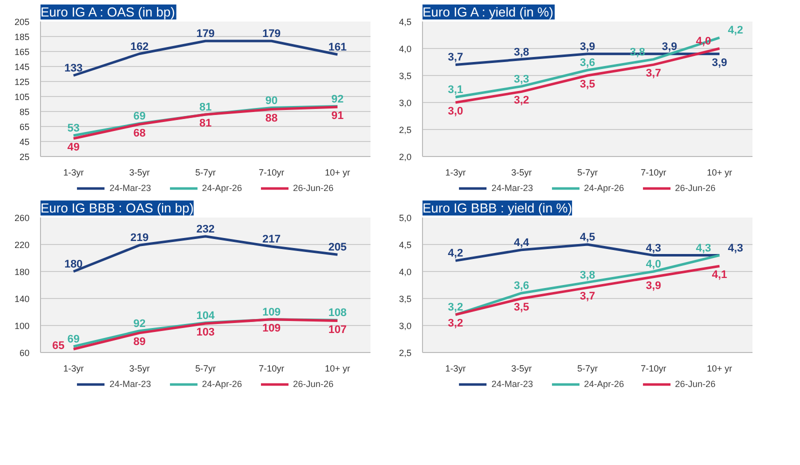 The height and width of the screenshot is (465, 800). What do you see at coordinates (24, 157) in the screenshot?
I see `y-tick-label: 25` at bounding box center [24, 157].